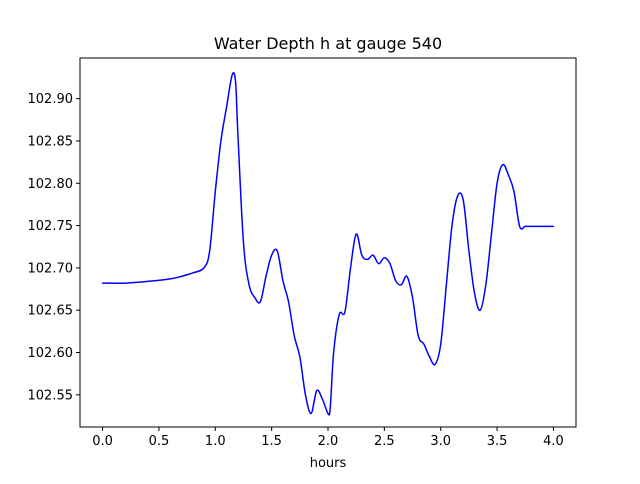  Describe the element at coordinates (553, 441) in the screenshot. I see `x-tick-label: 4.0` at that location.